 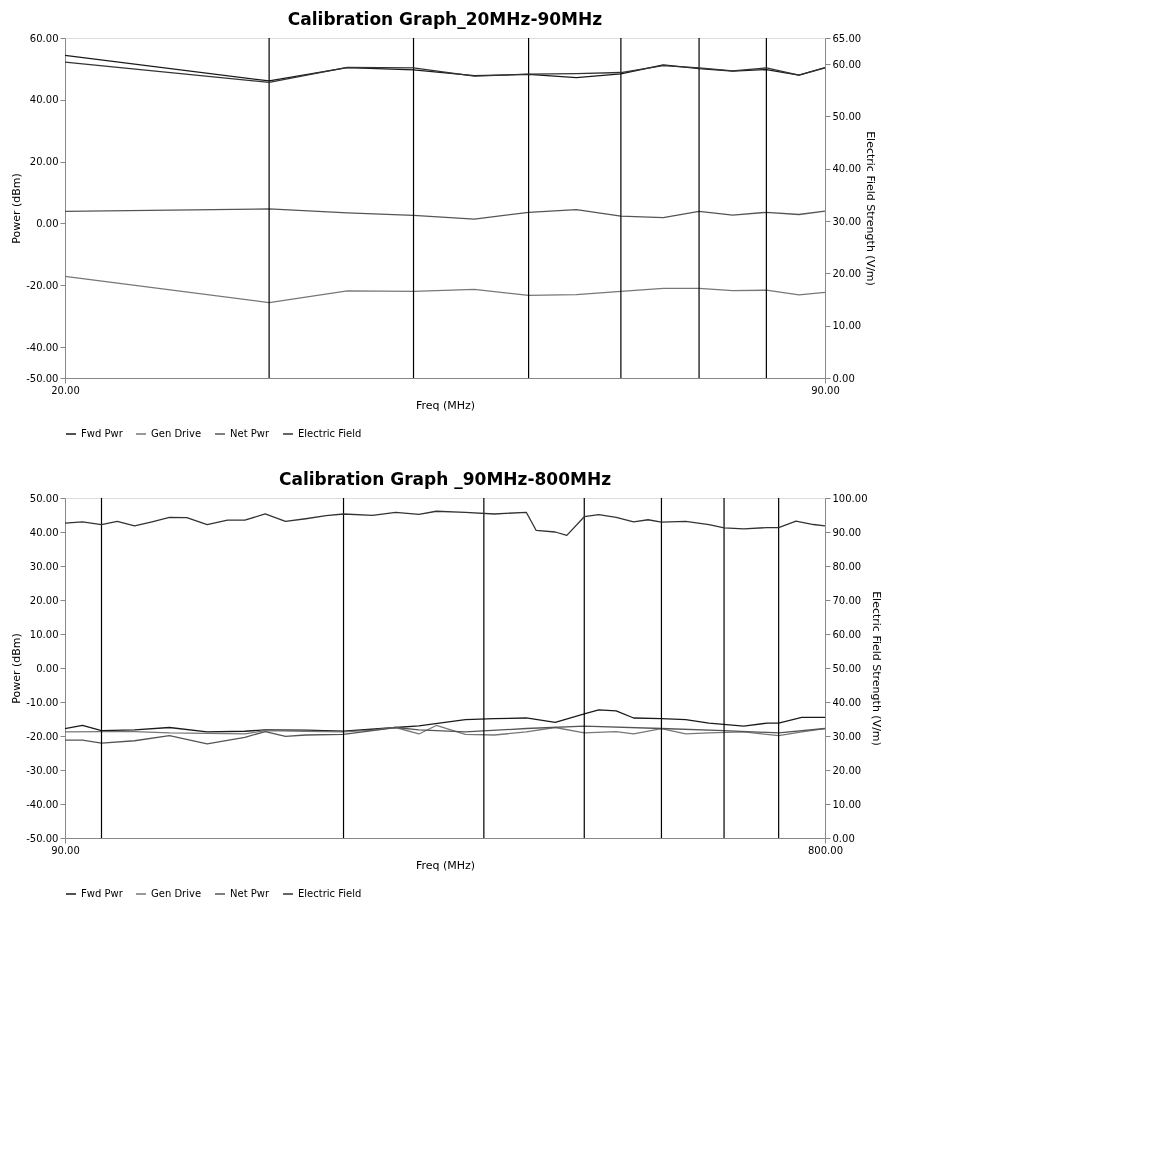 What do you see at coordinates (44, 566) in the screenshot?
I see `y-tick-label: 30.00` at bounding box center [44, 566].